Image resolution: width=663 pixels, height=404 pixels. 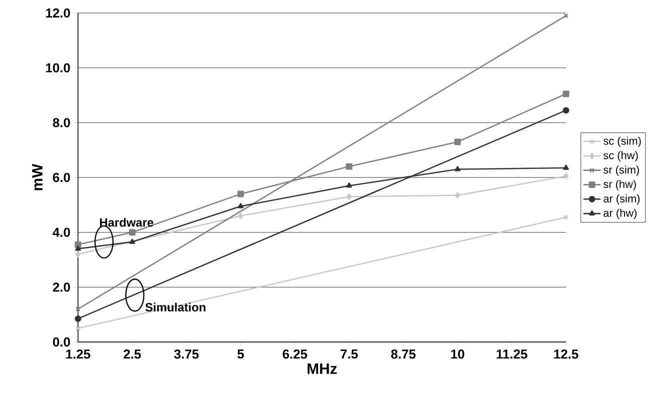 What do you see at coordinates (186, 354) in the screenshot?
I see `x-tick-label: 3.75` at bounding box center [186, 354].